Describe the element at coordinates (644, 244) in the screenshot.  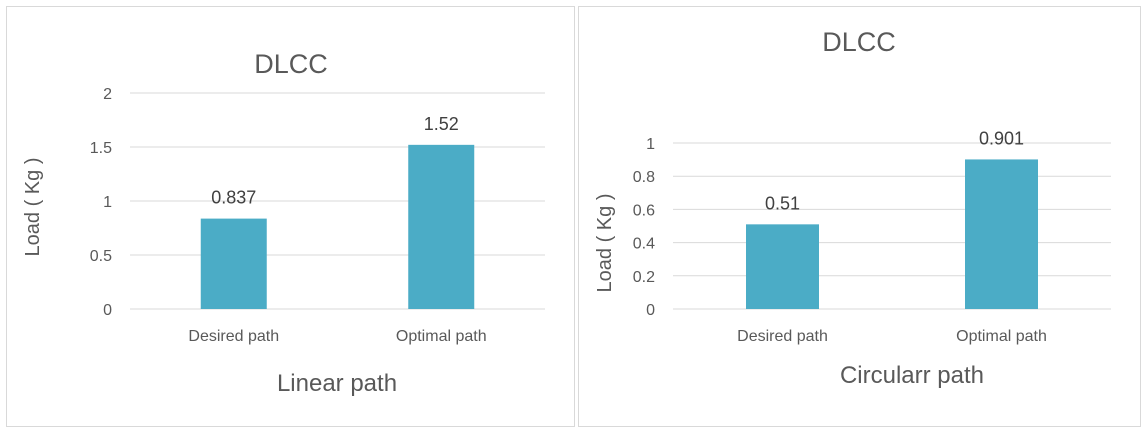
I see `y-tick-label: 0.4` at that location.